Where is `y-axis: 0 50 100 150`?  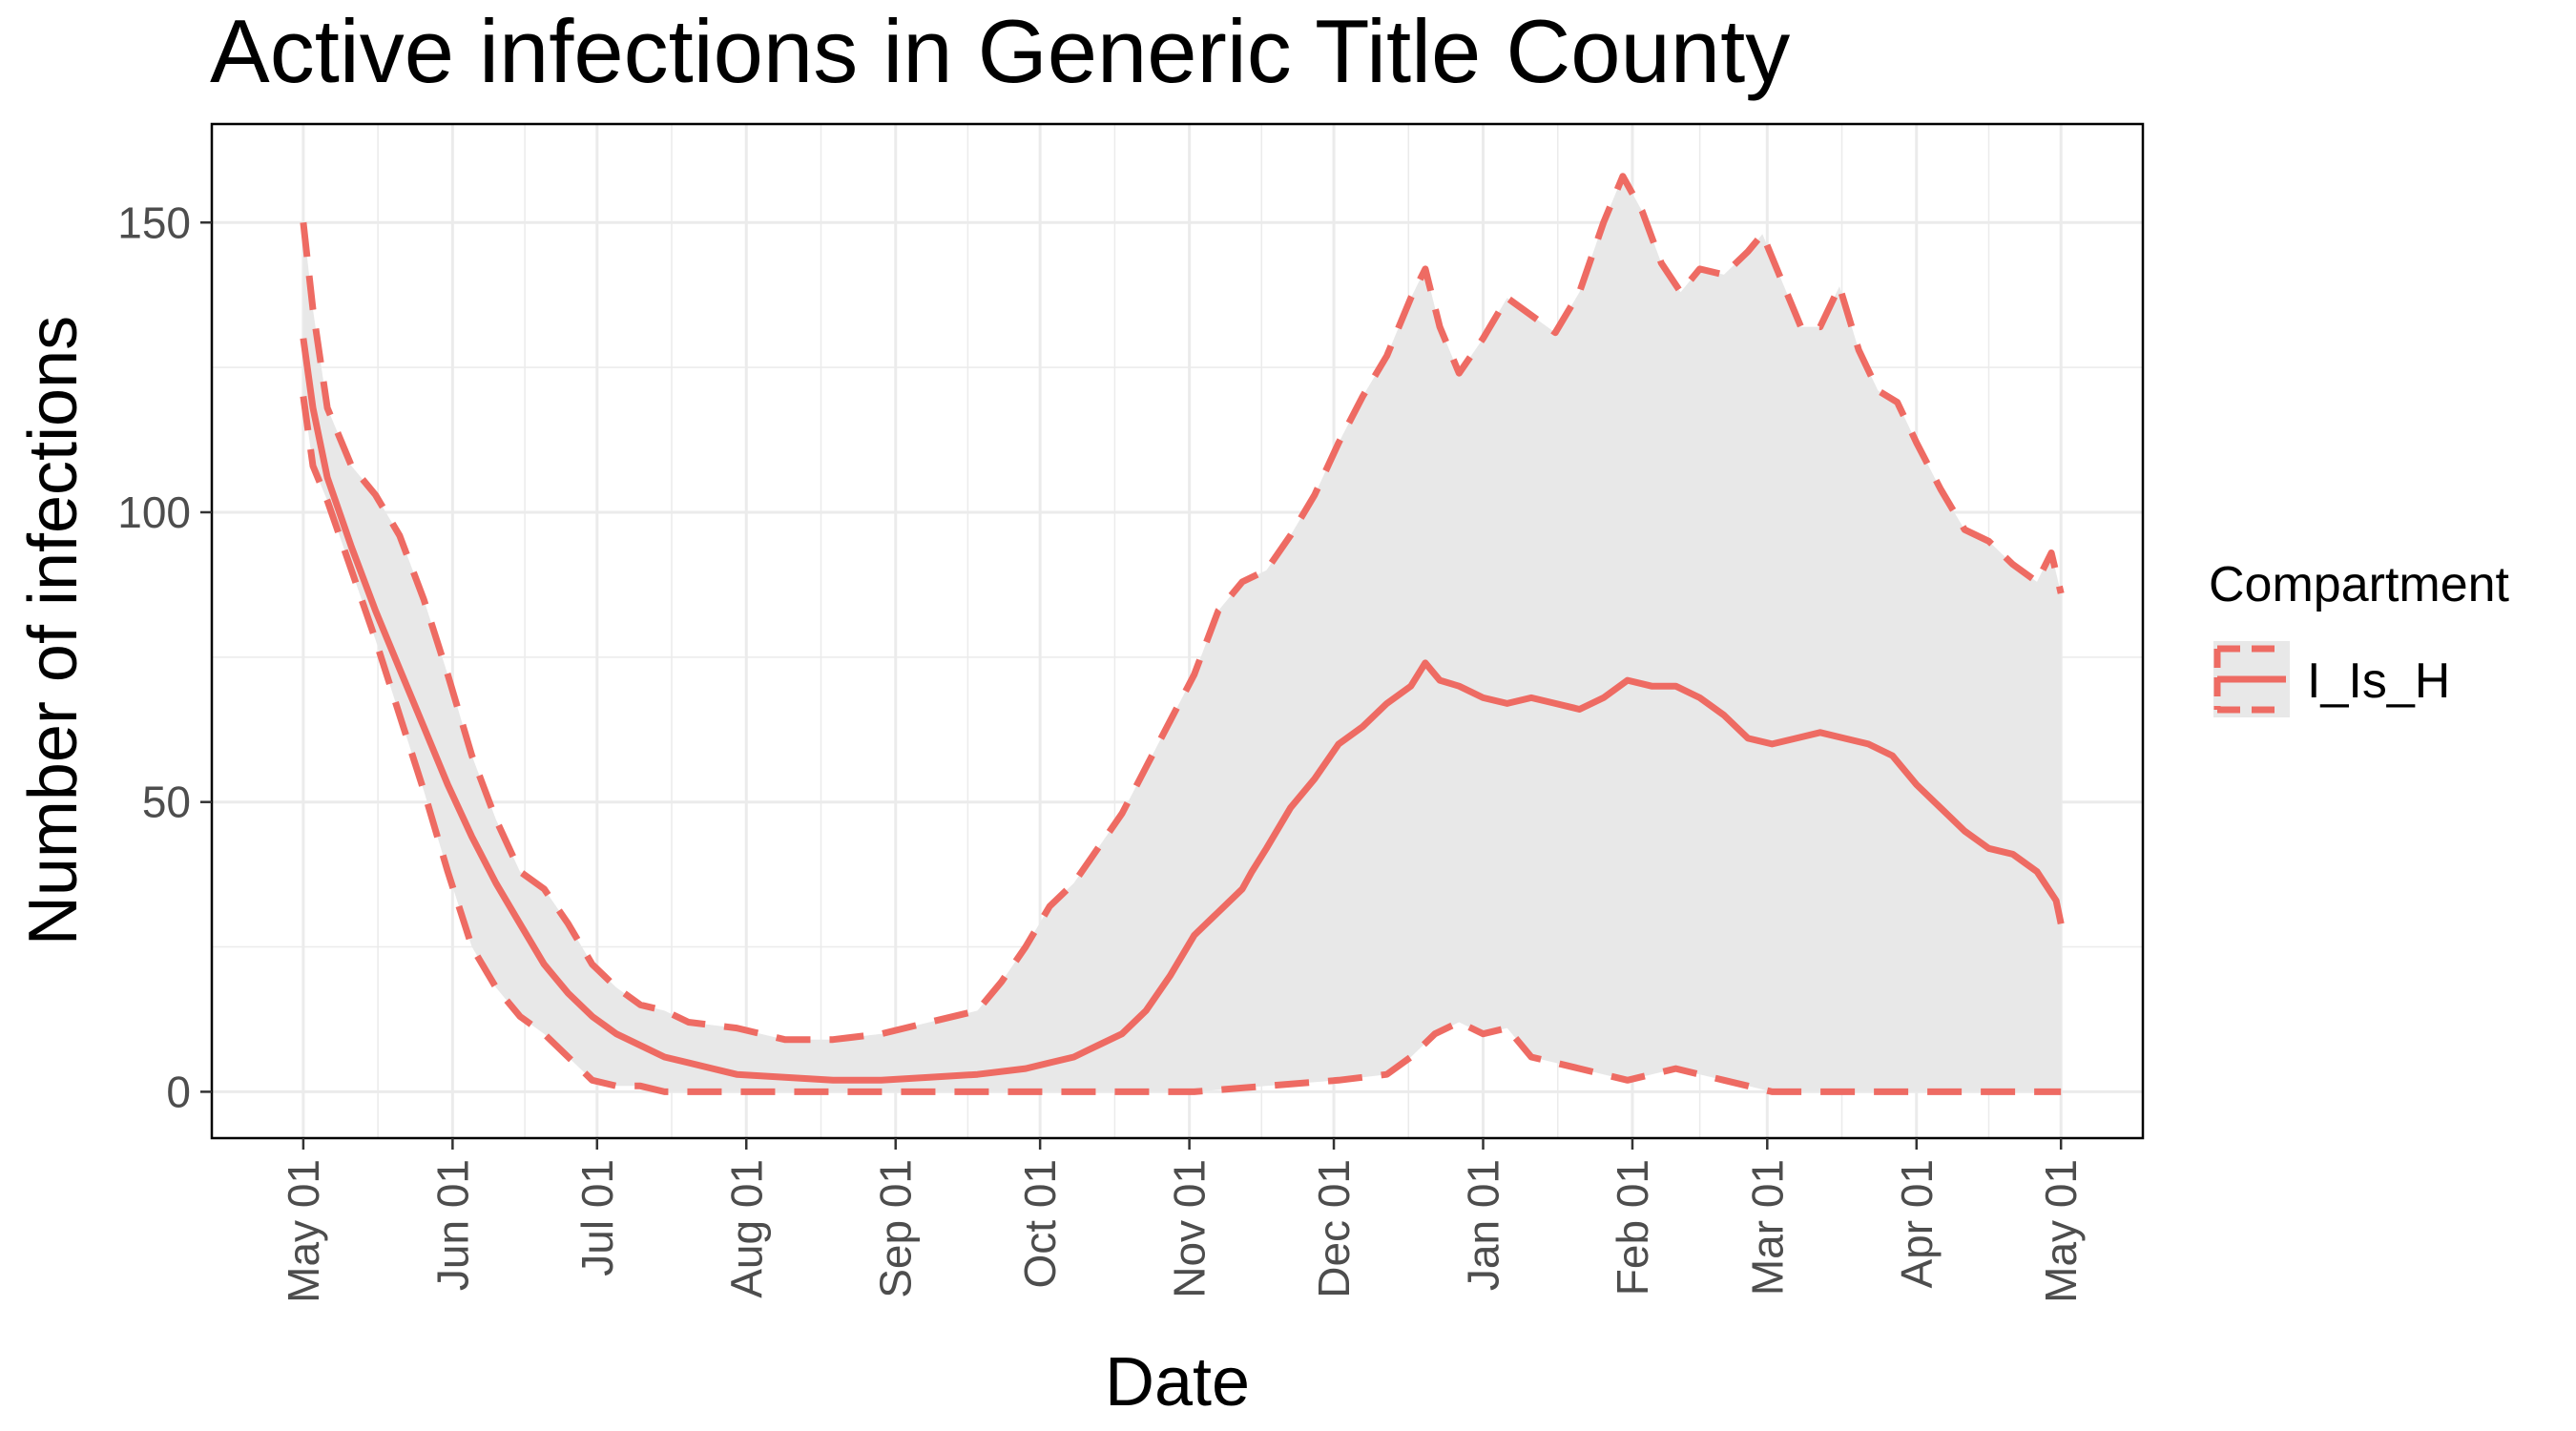
y-axis: 0 50 100 150 is located at coordinates (164, 656).